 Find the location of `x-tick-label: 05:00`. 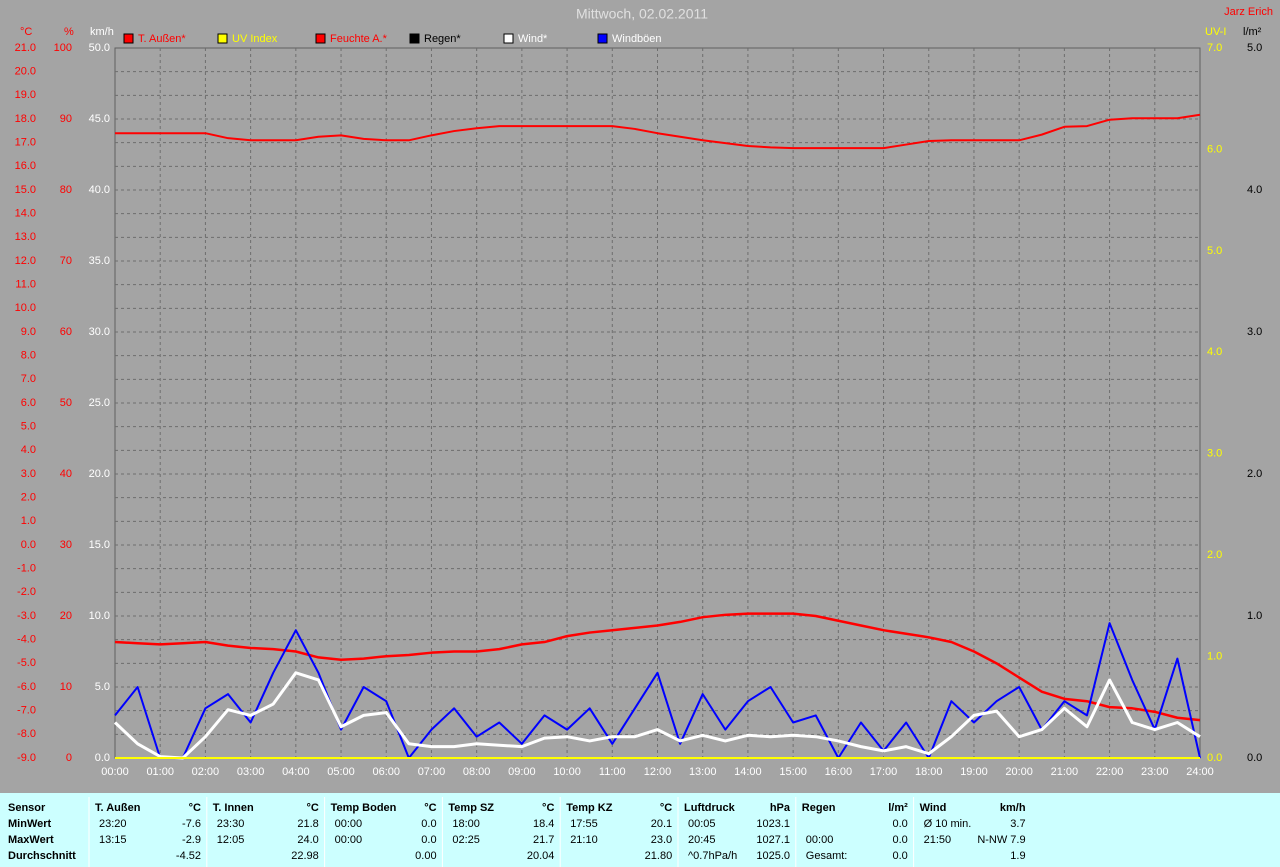

x-tick-label: 05:00 is located at coordinates (341, 772).